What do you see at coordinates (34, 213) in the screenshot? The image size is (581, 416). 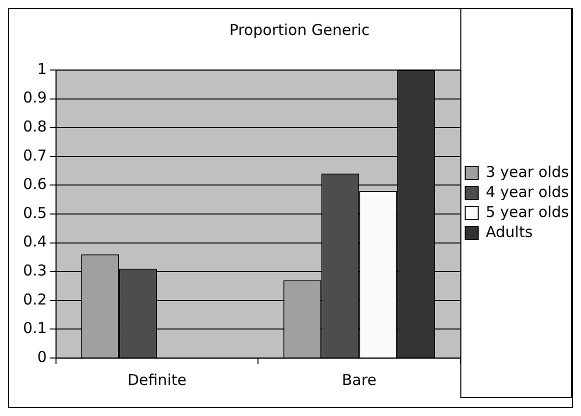 I see `y-tick-label: 0.5` at bounding box center [34, 213].